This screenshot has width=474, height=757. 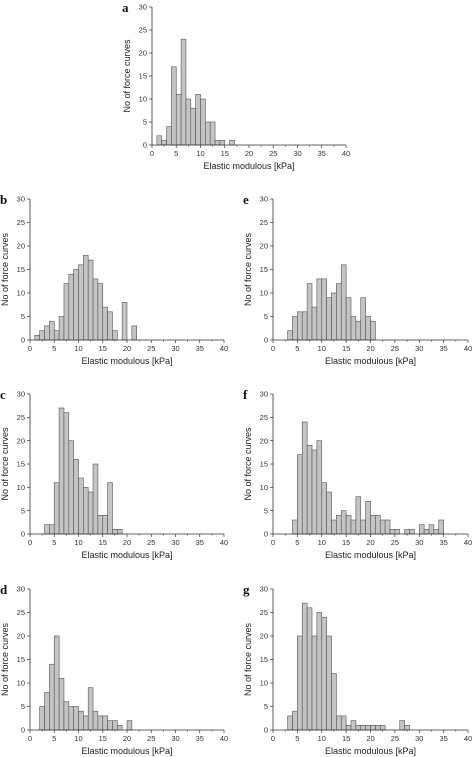 What do you see at coordinates (273, 542) in the screenshot?
I see `x-tick-label: 0` at bounding box center [273, 542].